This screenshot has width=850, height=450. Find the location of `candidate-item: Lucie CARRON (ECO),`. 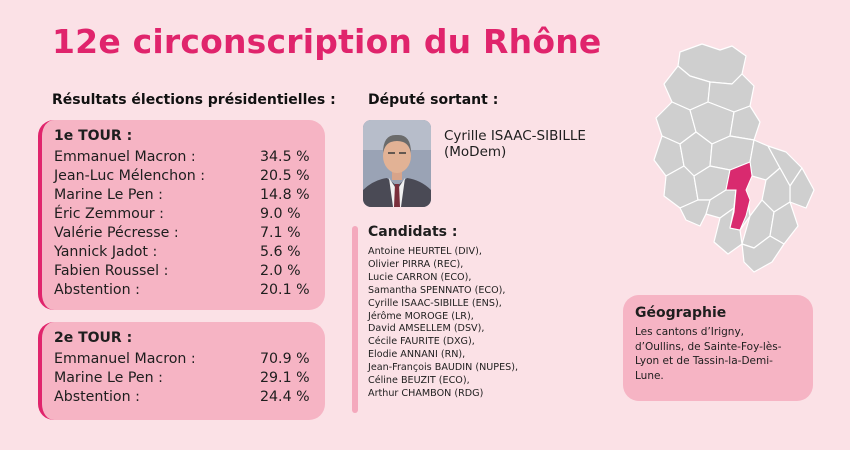

candidate-item: Lucie CARRON (ECO), is located at coordinates (420, 277).